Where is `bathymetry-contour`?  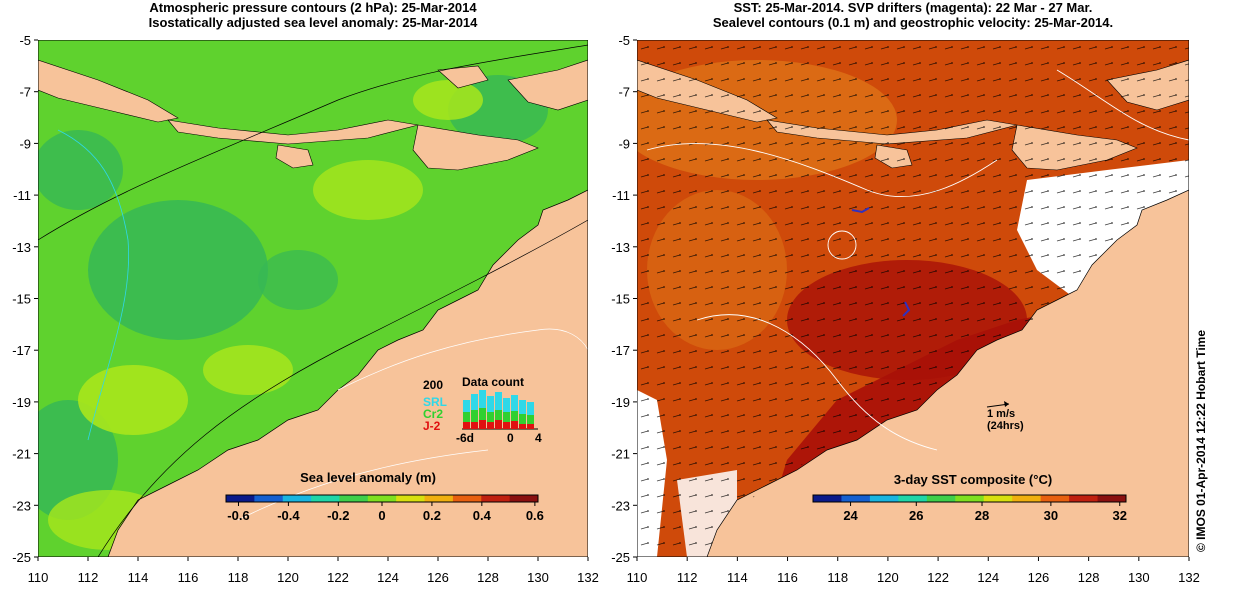 bathymetry-contour is located at coordinates (462, 359).